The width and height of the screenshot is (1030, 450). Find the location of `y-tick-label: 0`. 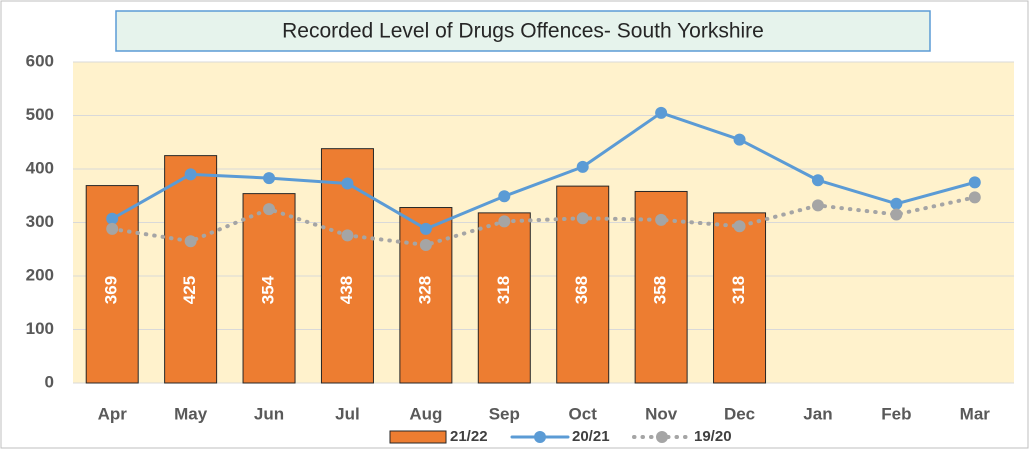

y-tick-label: 0 is located at coordinates (49, 381).